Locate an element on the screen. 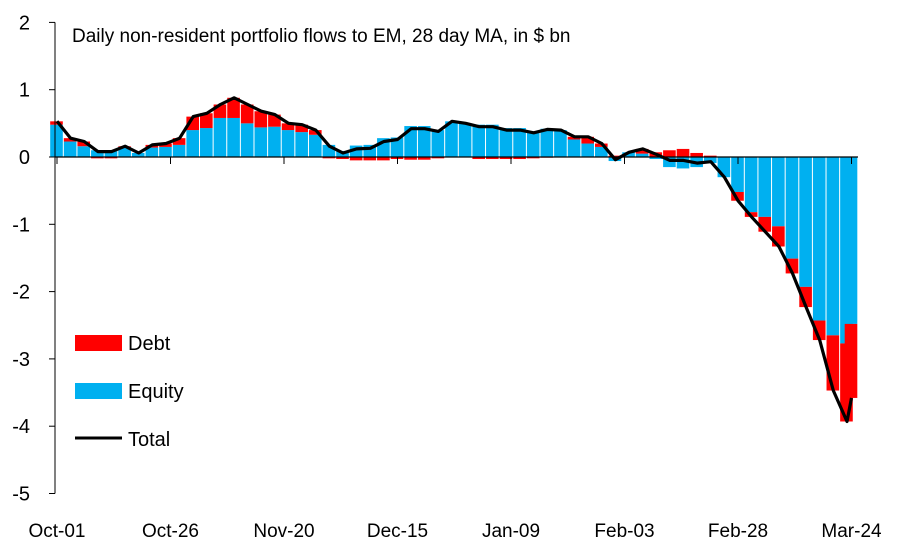 The image size is (900, 553). x-tick-label: Mar-24 is located at coordinates (851, 531).